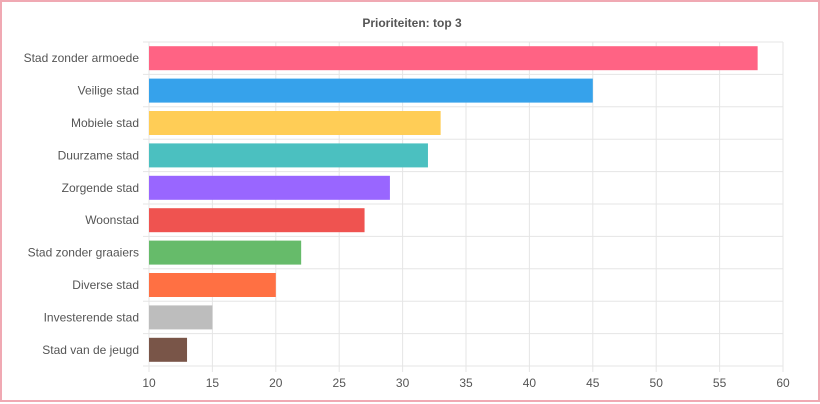 The width and height of the screenshot is (820, 404). I want to click on x-tick-label: 20, so click(276, 383).